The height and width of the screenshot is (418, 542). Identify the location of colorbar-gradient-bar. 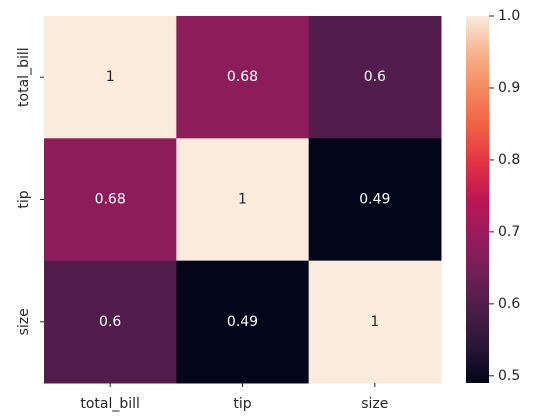
(477, 199).